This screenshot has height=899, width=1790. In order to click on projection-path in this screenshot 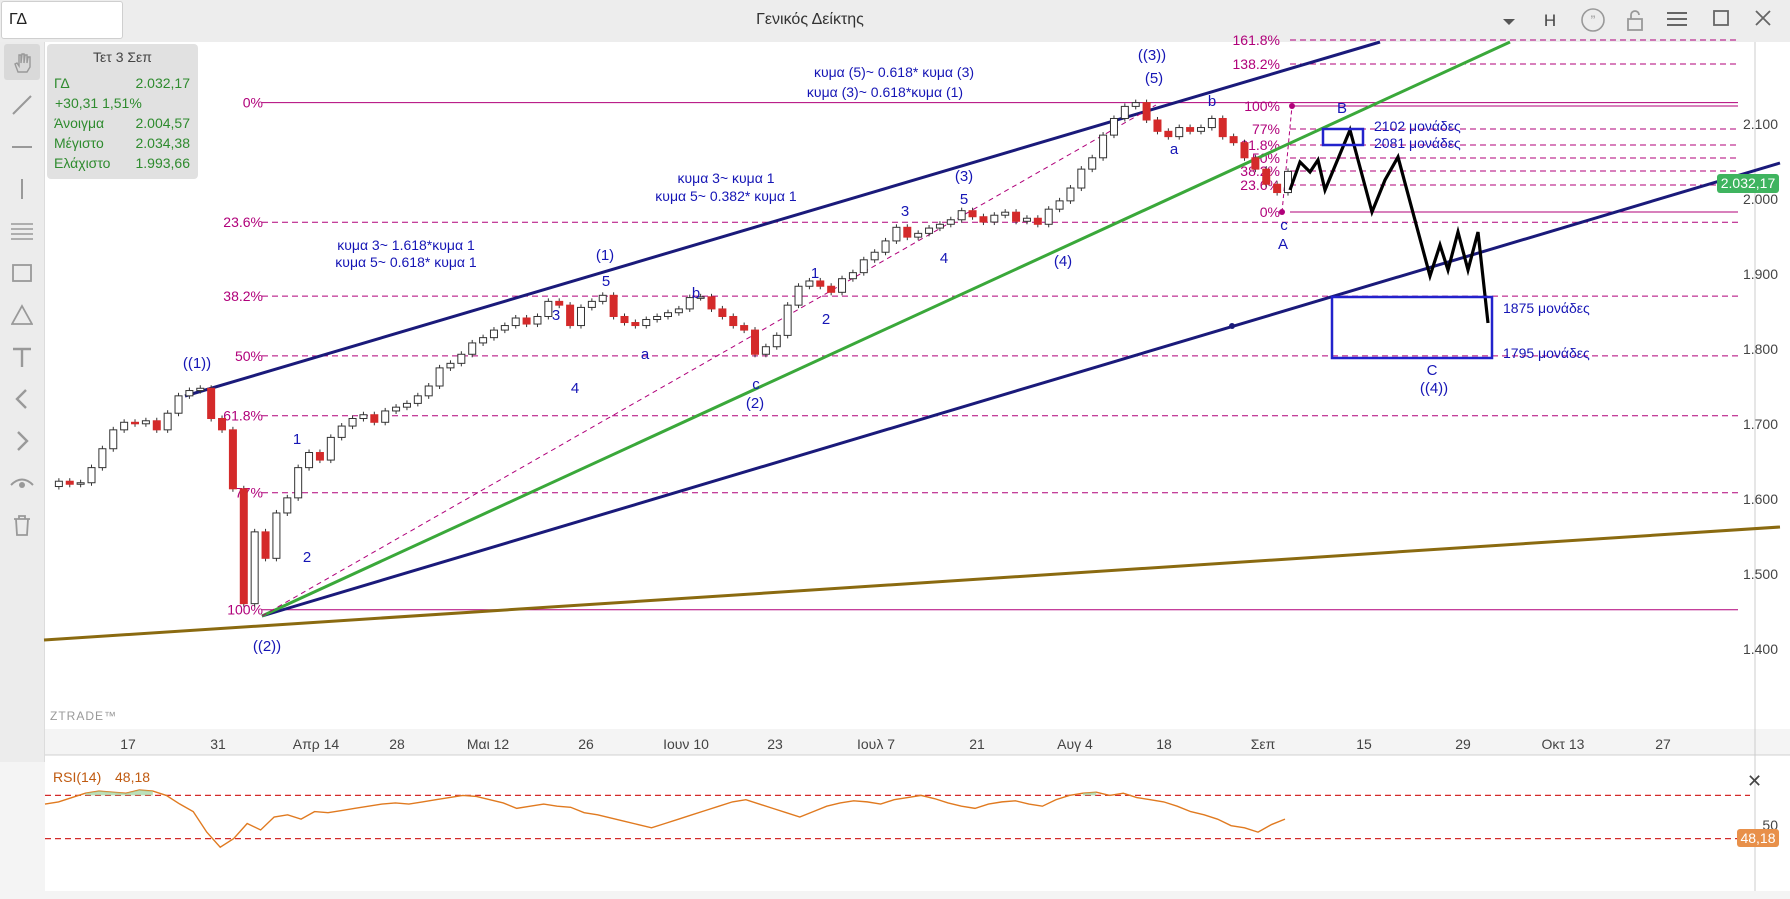, I will do `click(1391, 242)`.